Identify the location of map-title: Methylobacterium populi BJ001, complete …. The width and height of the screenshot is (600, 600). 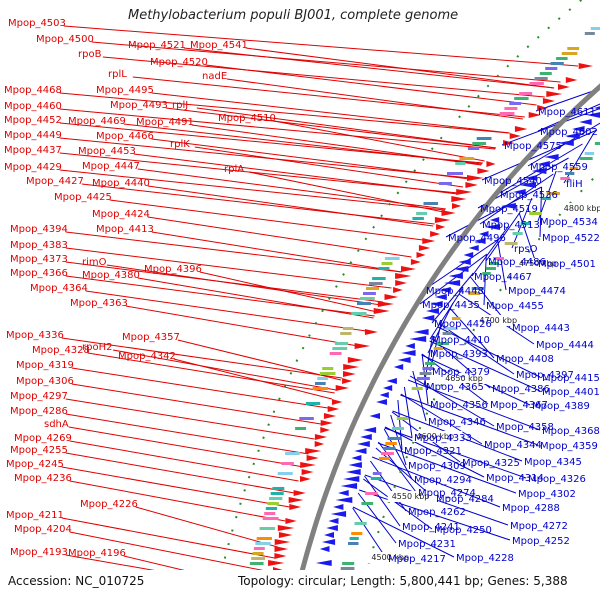
(293, 15).